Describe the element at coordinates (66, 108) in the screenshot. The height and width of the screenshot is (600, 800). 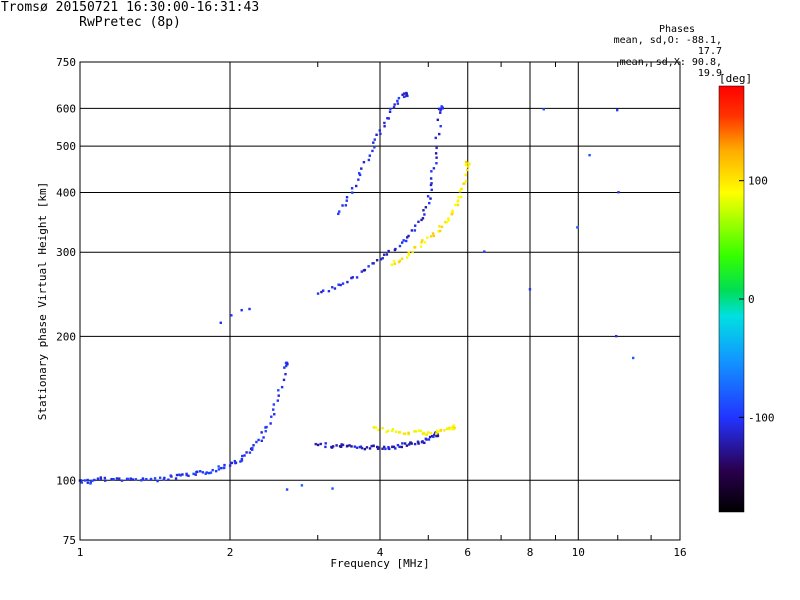
I see `y-tick-label: 600` at that location.